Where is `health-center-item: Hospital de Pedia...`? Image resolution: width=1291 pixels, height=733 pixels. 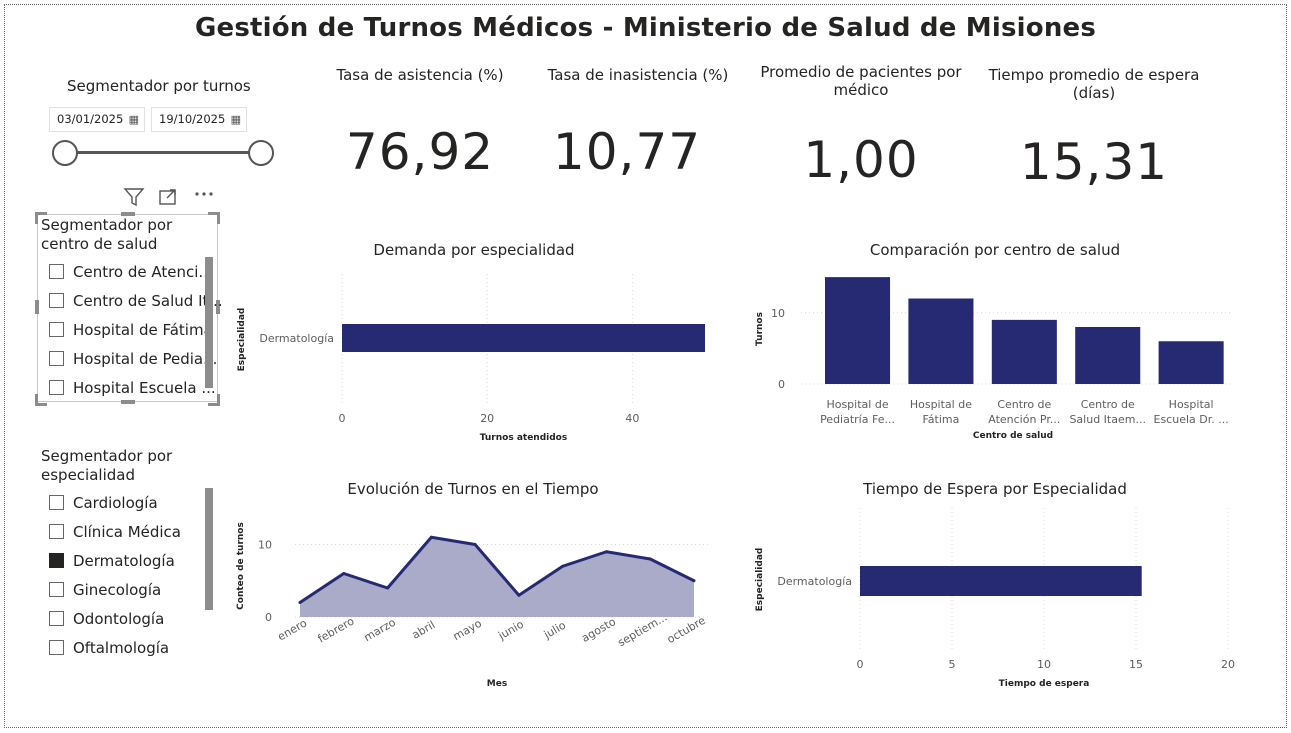 health-center-item: Hospital de Pedia... is located at coordinates (133, 359).